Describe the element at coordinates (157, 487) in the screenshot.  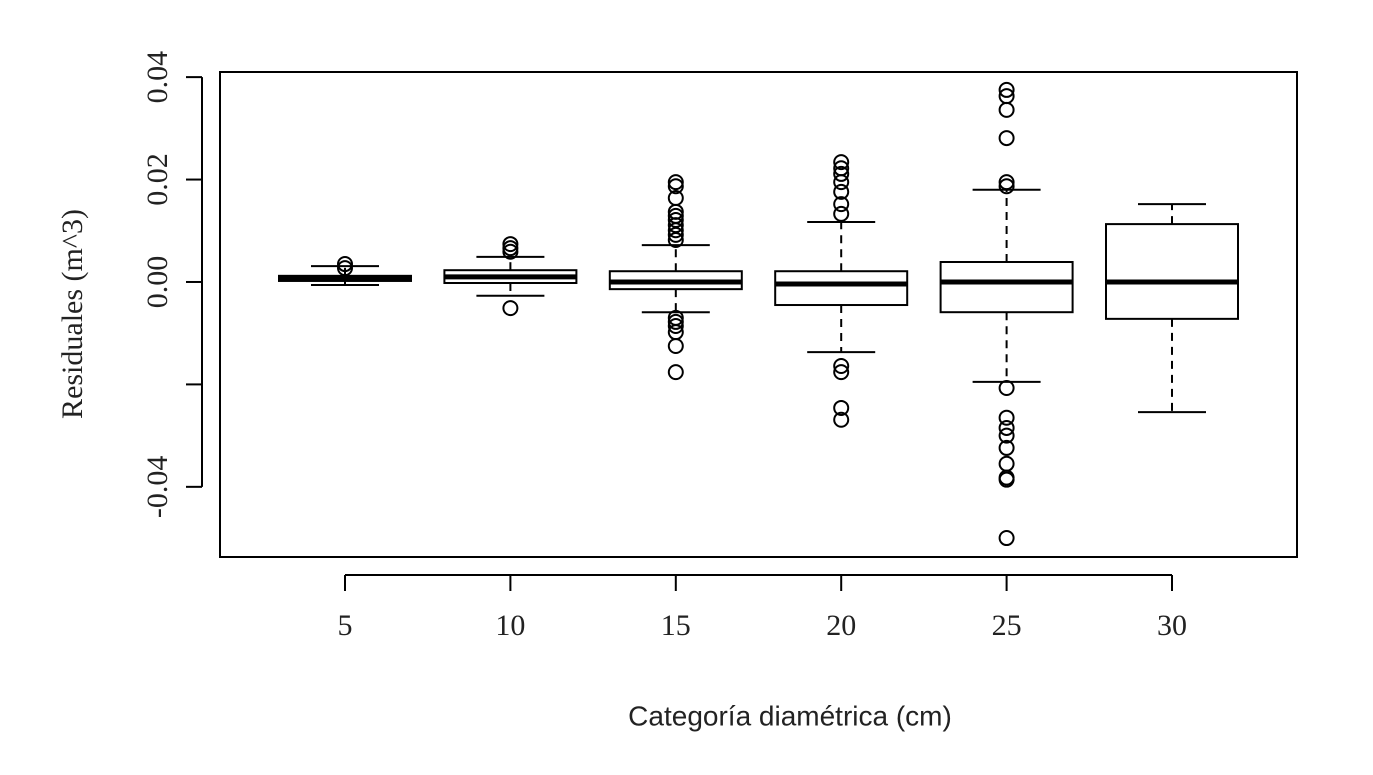
I see `y-tick-label: -0.04` at that location.